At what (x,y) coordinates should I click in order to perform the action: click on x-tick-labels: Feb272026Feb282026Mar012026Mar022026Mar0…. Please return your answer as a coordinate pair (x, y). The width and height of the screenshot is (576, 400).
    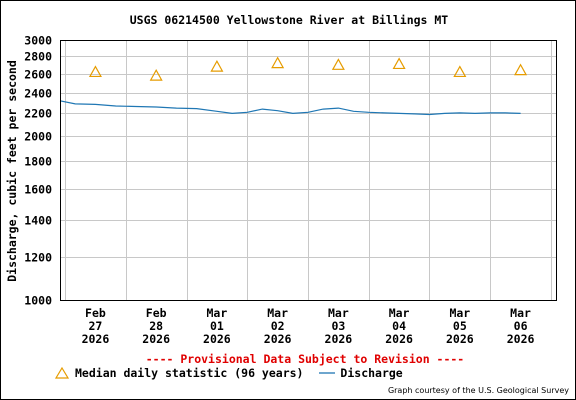
    Looking at the image, I should click on (308, 326).